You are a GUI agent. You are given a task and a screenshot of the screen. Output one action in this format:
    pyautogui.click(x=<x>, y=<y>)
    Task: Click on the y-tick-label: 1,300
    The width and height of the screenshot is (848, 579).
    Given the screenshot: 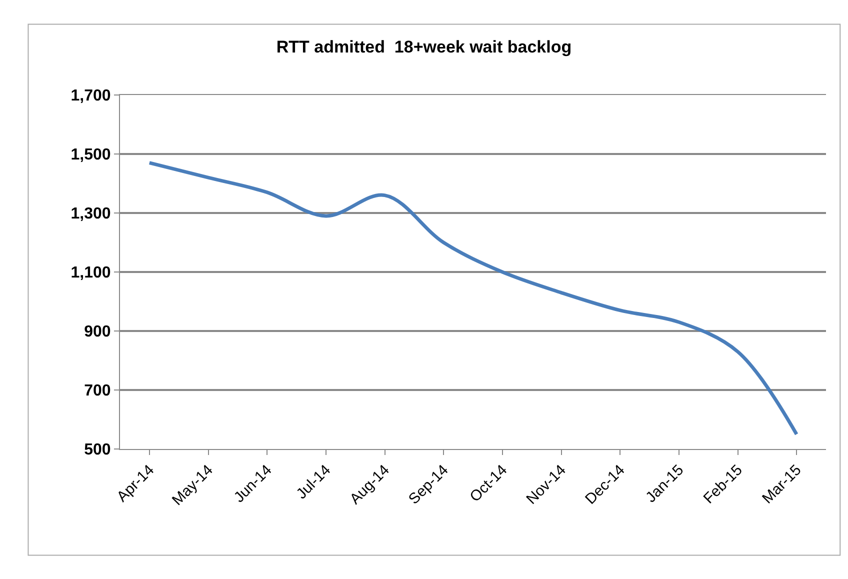 What is the action you would take?
    pyautogui.click(x=90, y=214)
    